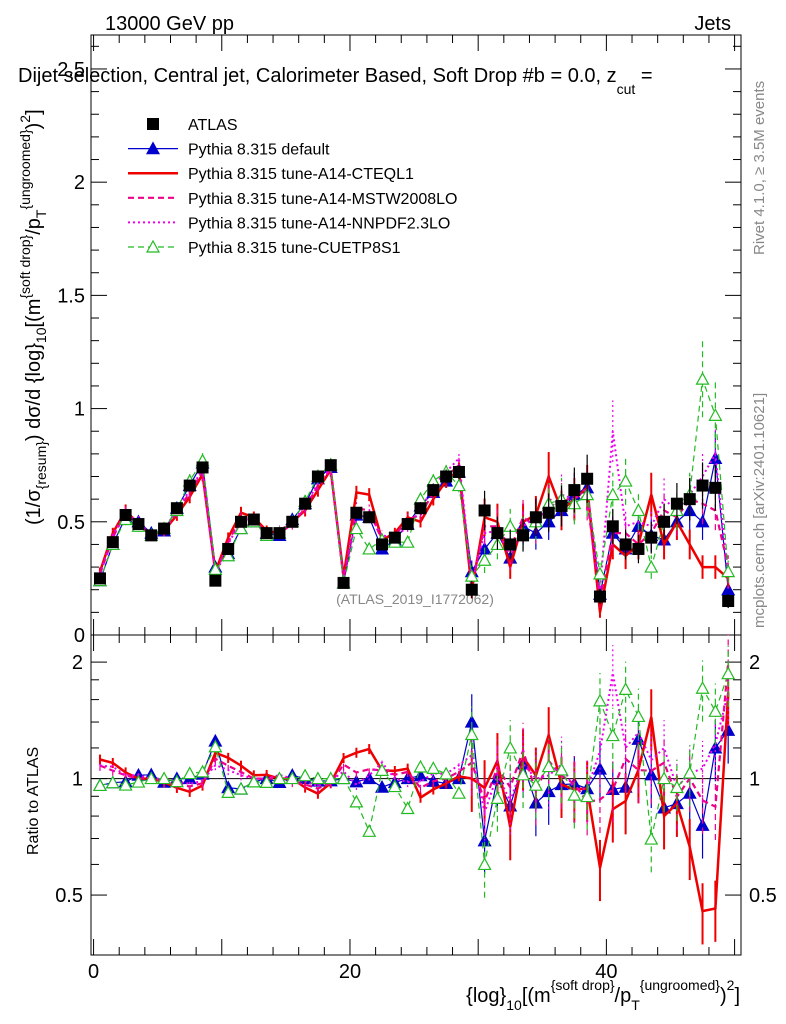 This screenshot has height=1024, width=786. Describe the element at coordinates (259, 150) in the screenshot. I see `legend-label: Pythia 8.315 default` at that location.